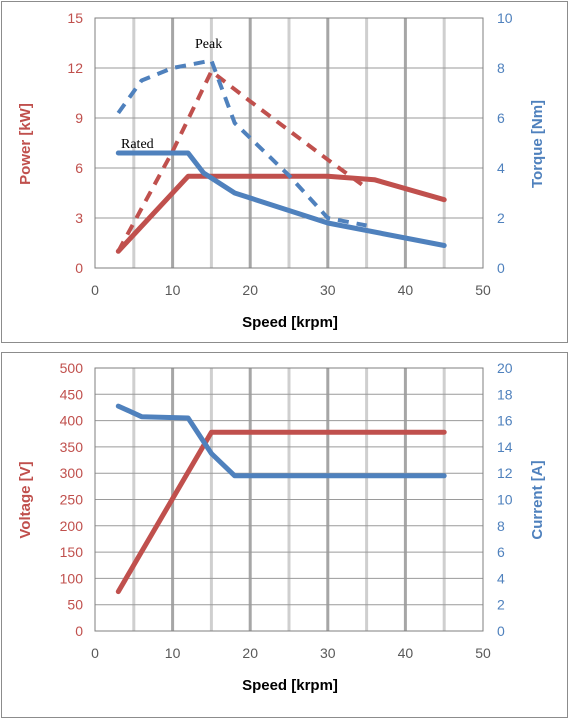 This screenshot has width=570, height=720. Describe the element at coordinates (505, 447) in the screenshot. I see `y-right-tick-label: 14` at that location.